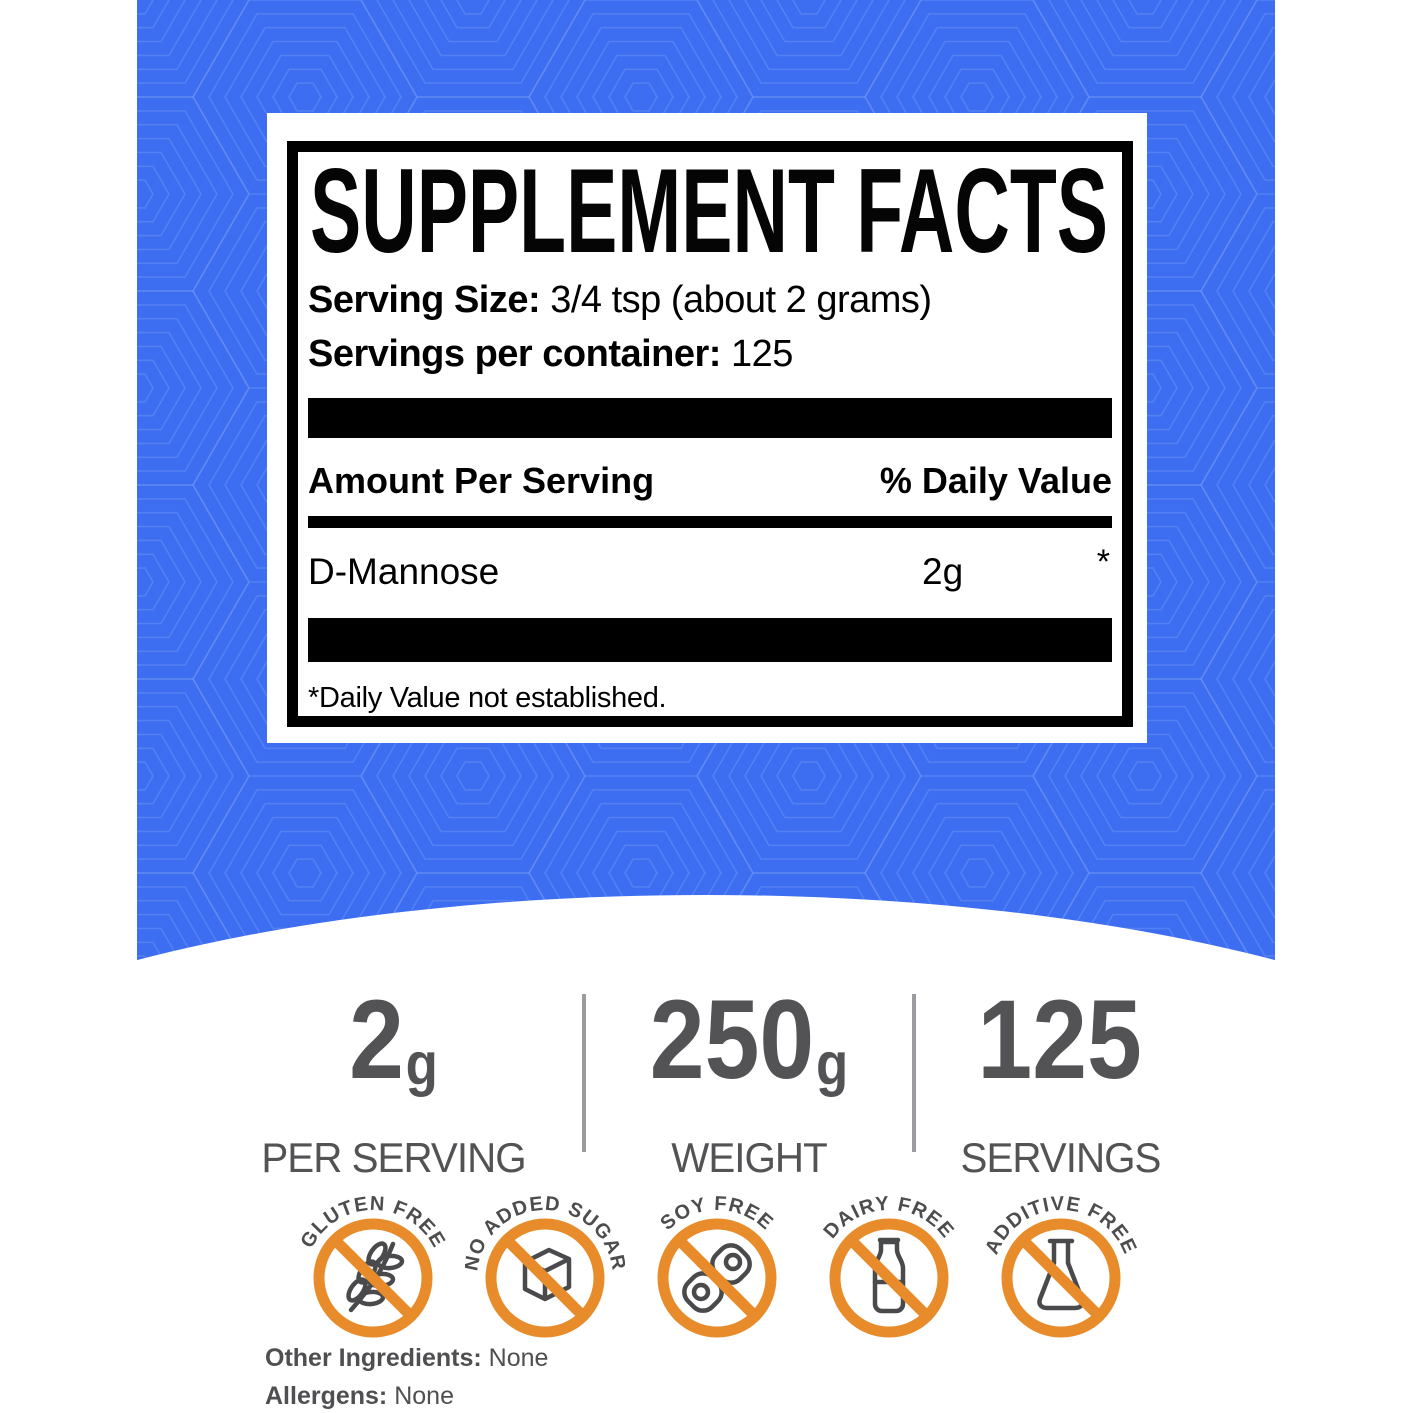  I want to click on soy-free-badge-icon: SOY FREE, so click(716, 1265).